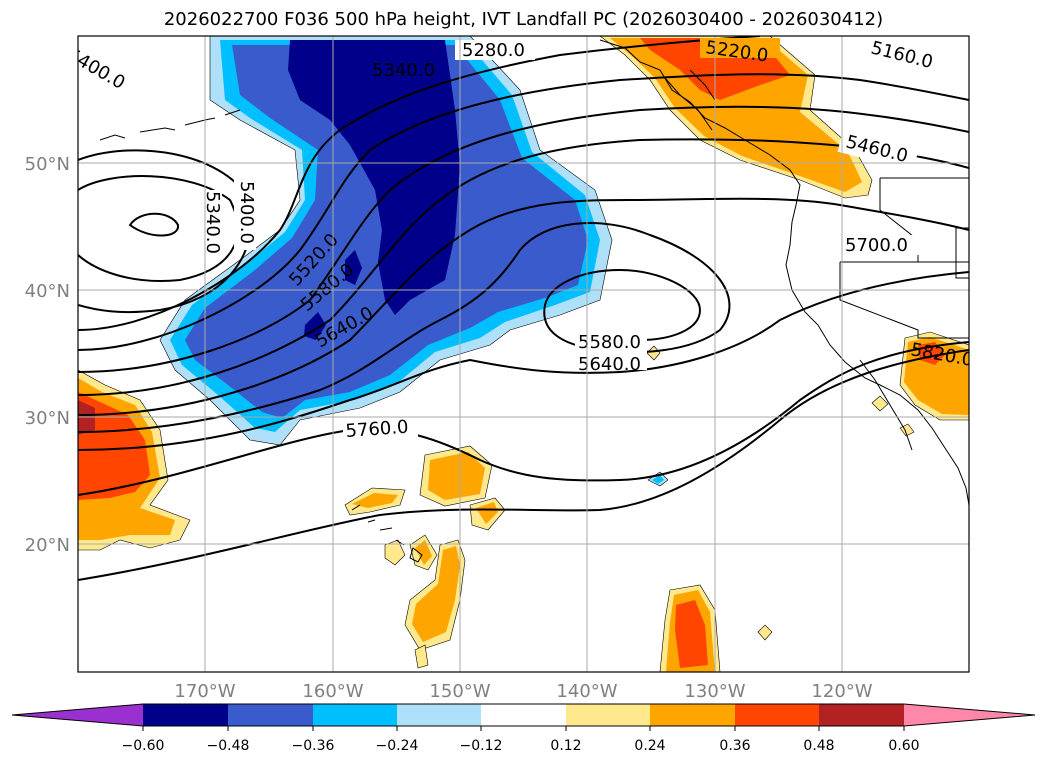  What do you see at coordinates (818, 746) in the screenshot?
I see `colorbar-tick: 0.48` at bounding box center [818, 746].